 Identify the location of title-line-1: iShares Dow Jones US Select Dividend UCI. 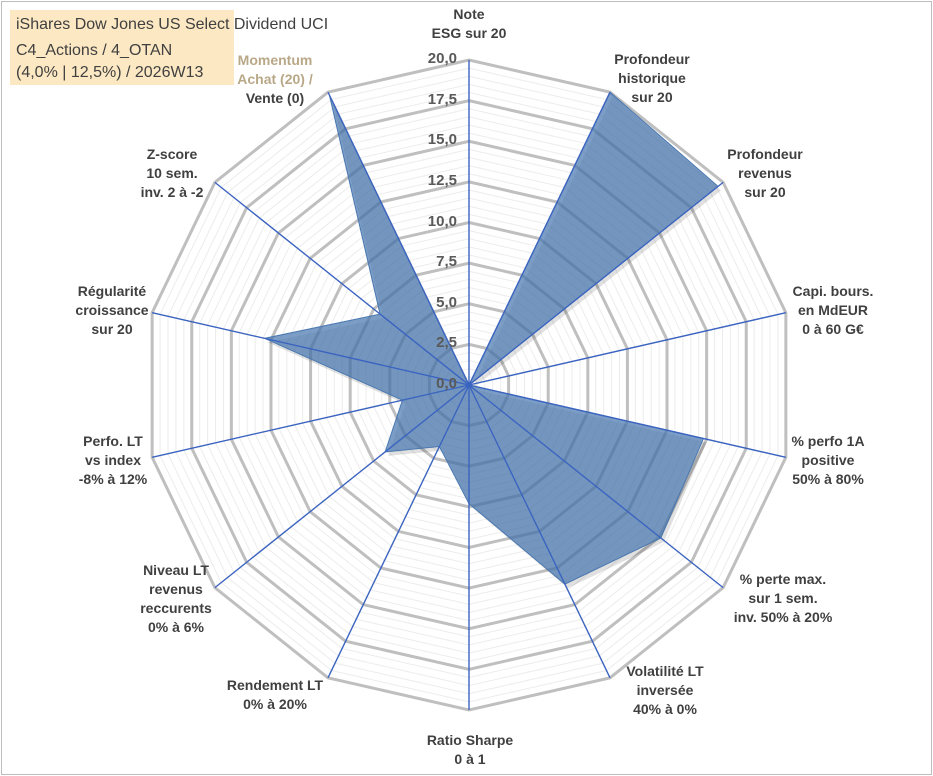
(172, 24).